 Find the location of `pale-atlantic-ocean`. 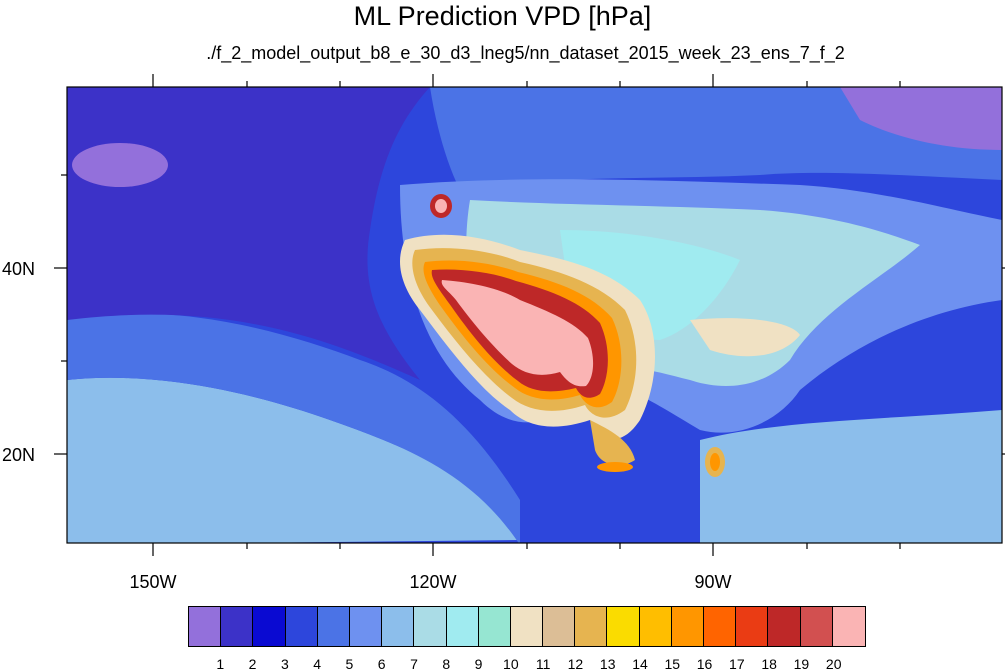

pale-atlantic-ocean is located at coordinates (851, 476).